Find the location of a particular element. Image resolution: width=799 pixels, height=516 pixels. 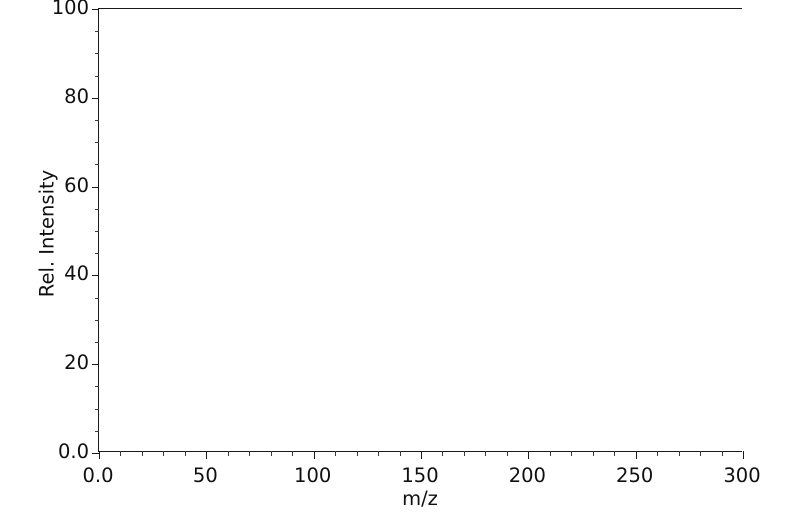

x-tick-label: 50 is located at coordinates (205, 475).